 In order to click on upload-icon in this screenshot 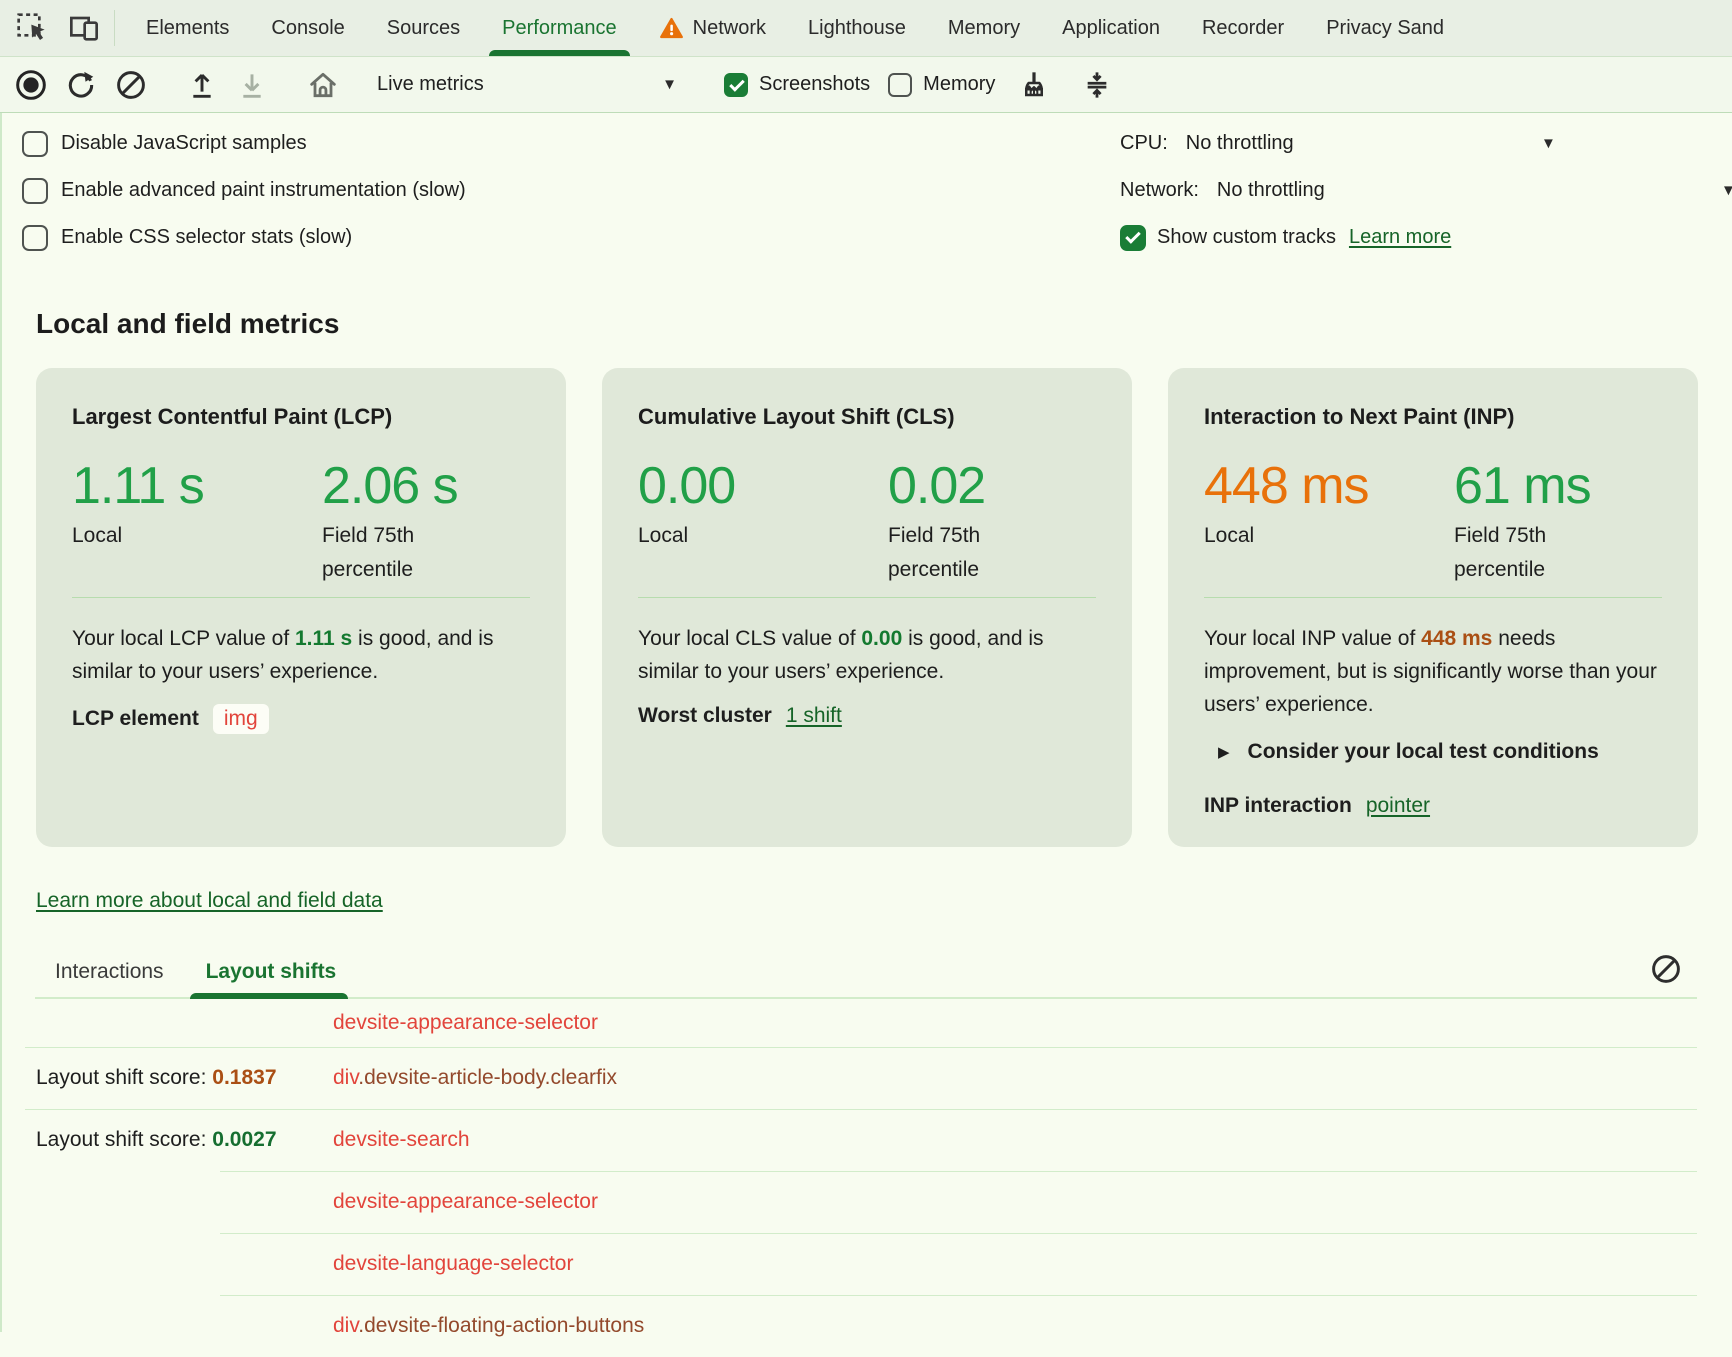, I will do `click(202, 85)`.